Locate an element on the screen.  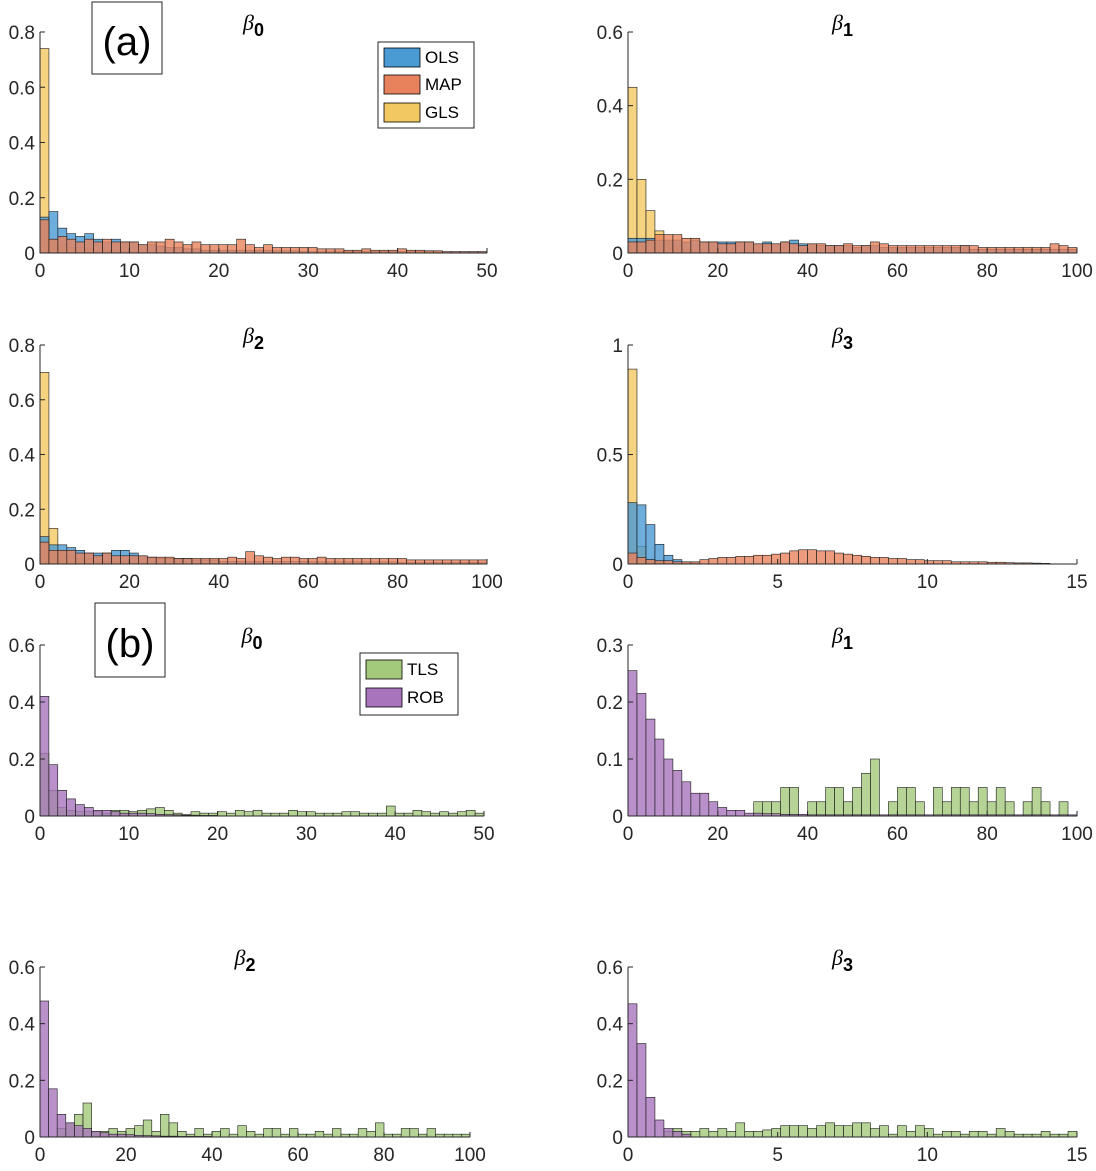
series-map is located at coordinates (852, 244).